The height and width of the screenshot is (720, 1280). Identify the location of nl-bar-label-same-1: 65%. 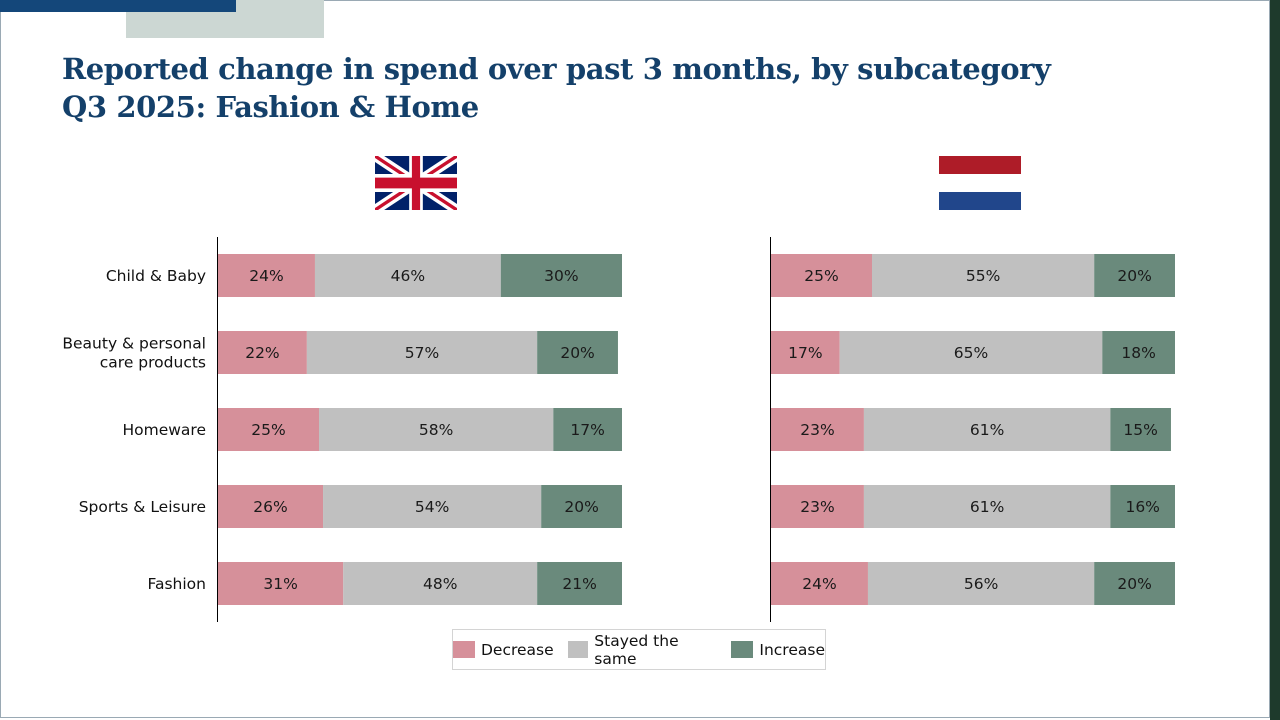
(971, 353).